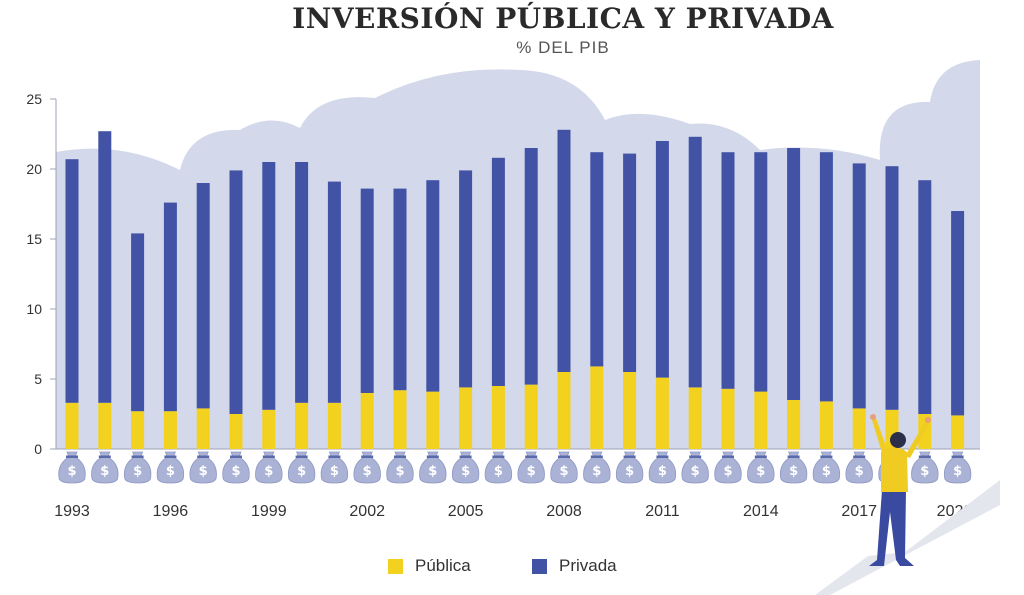 This screenshot has height=595, width=1024. What do you see at coordinates (34, 239) in the screenshot?
I see `y-tick-label: 15` at bounding box center [34, 239].